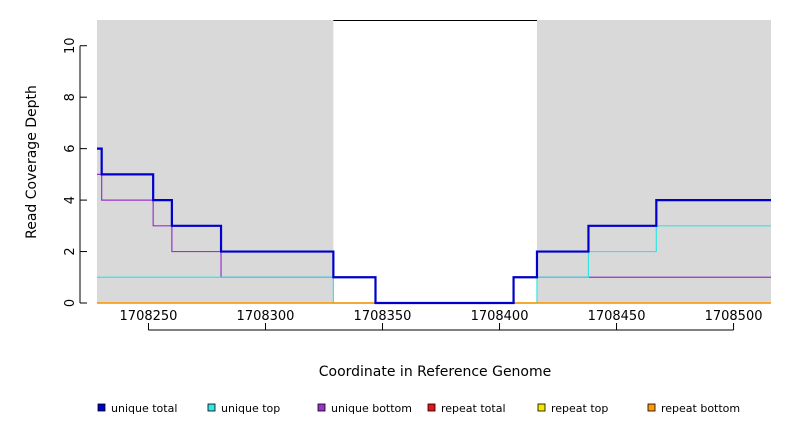  Describe the element at coordinates (70, 251) in the screenshot. I see `y-tick-label: 2` at that location.